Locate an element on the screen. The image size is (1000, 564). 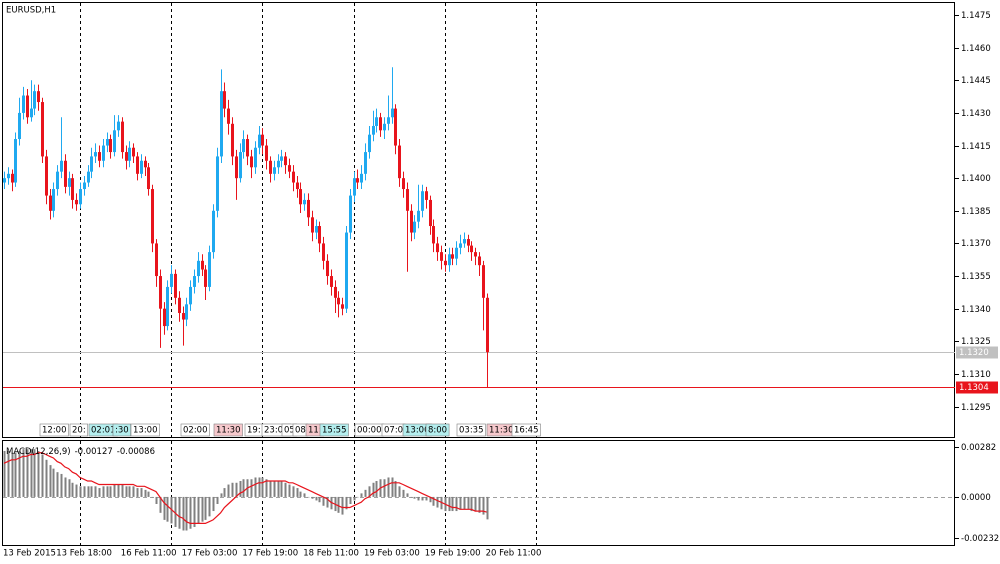
event-label: 19: is located at coordinates (254, 431).